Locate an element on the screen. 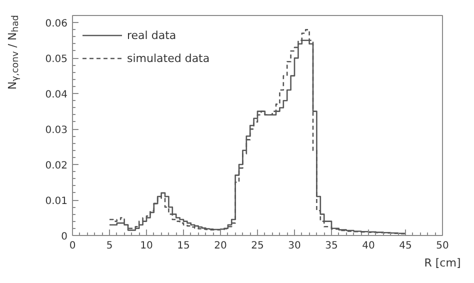  x-tick-label: 30 is located at coordinates (294, 246).